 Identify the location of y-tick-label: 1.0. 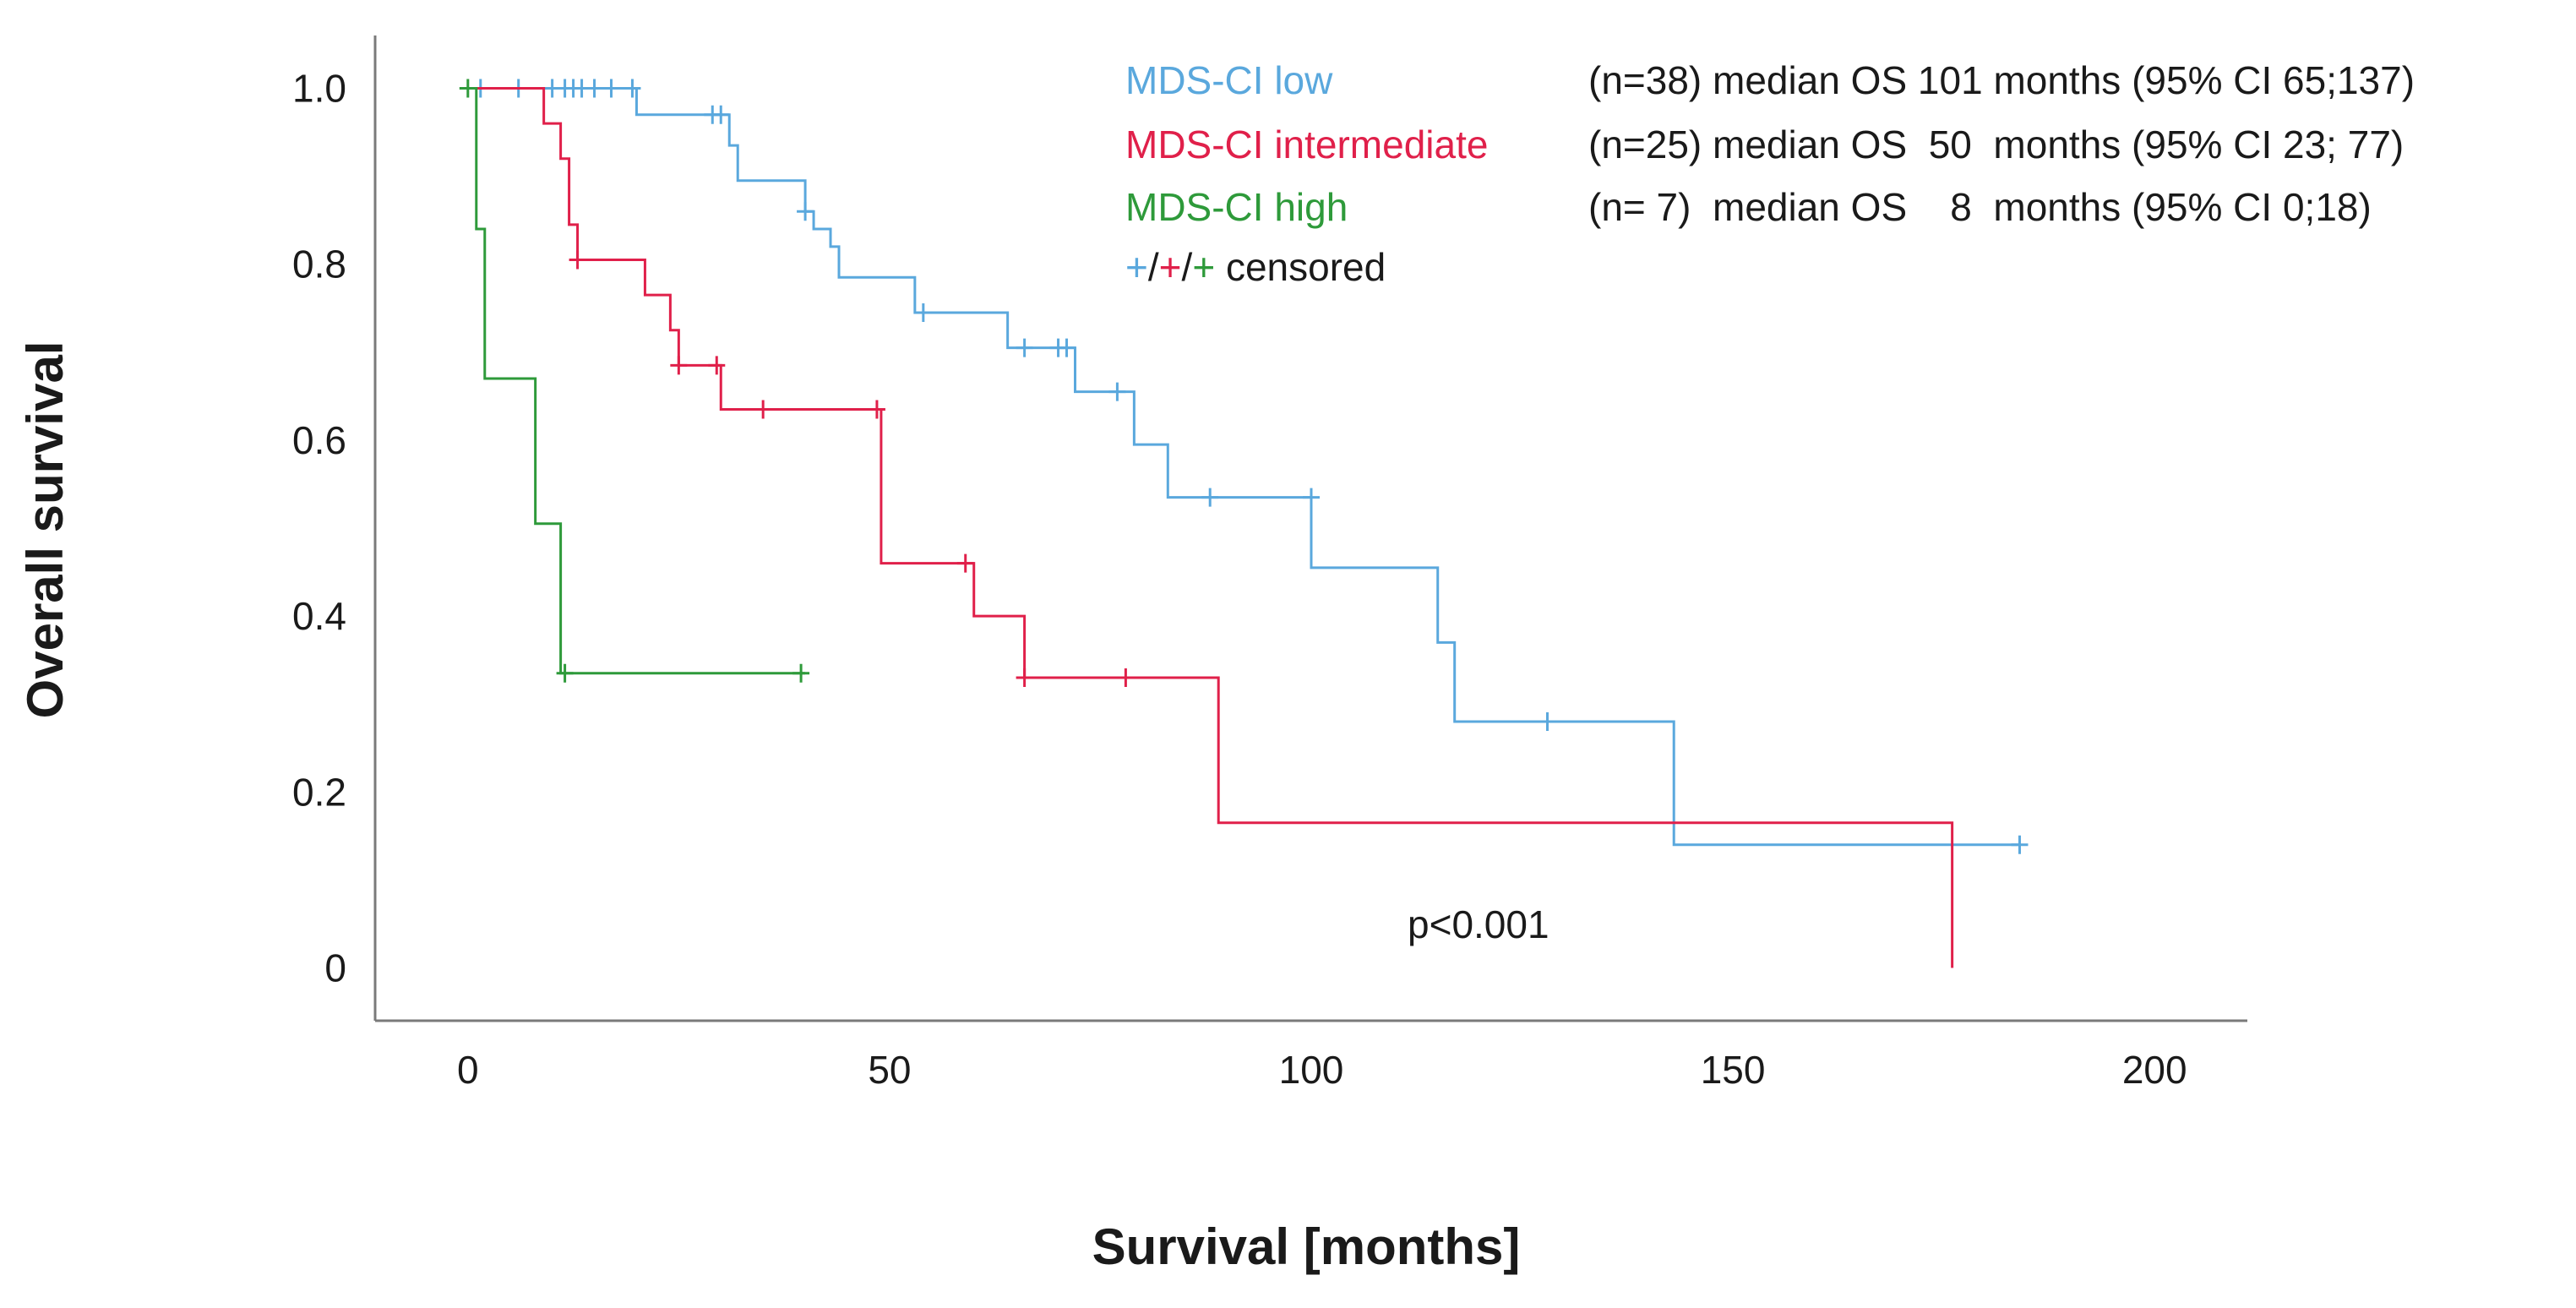
(319, 88).